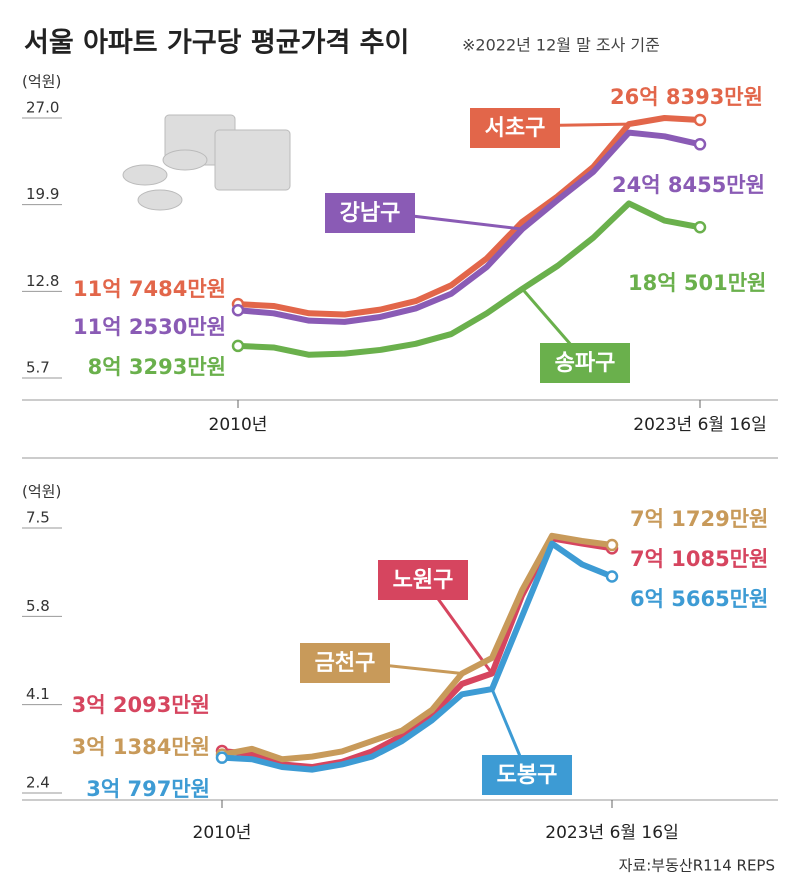 This screenshot has width=800, height=892. What do you see at coordinates (38, 518) in the screenshot?
I see `y-tick-label: 7.5` at bounding box center [38, 518].